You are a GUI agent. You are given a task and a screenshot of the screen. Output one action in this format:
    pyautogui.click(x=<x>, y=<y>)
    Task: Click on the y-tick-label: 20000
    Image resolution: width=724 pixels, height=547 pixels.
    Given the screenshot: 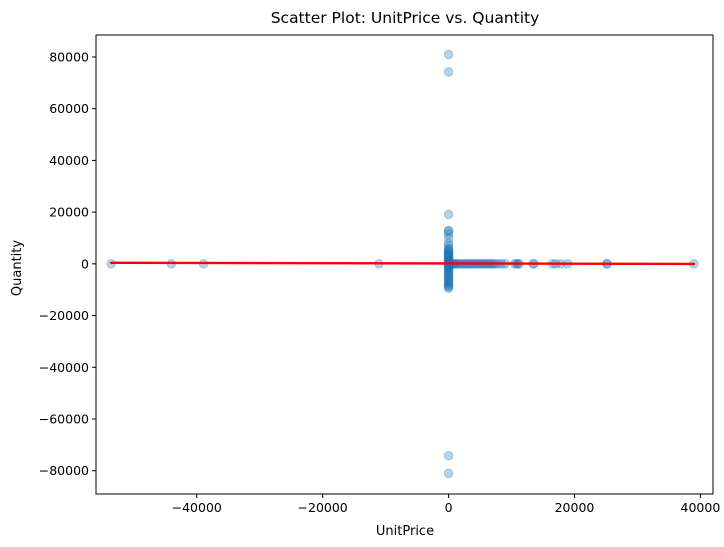 What is the action you would take?
    pyautogui.click(x=69, y=212)
    